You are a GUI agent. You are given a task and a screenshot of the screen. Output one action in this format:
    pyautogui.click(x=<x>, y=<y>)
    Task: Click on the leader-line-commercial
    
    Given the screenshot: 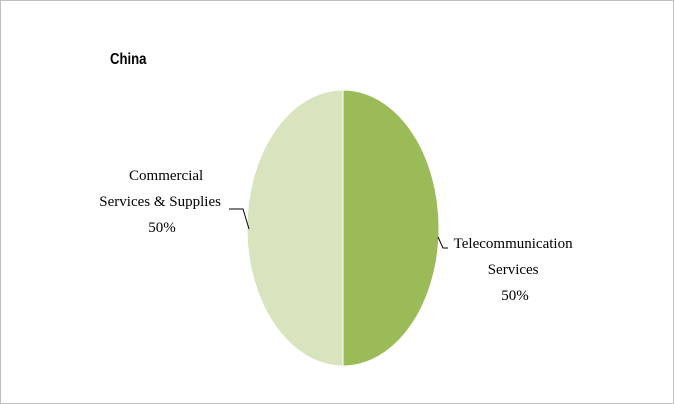 What is the action you would take?
    pyautogui.click(x=239, y=219)
    